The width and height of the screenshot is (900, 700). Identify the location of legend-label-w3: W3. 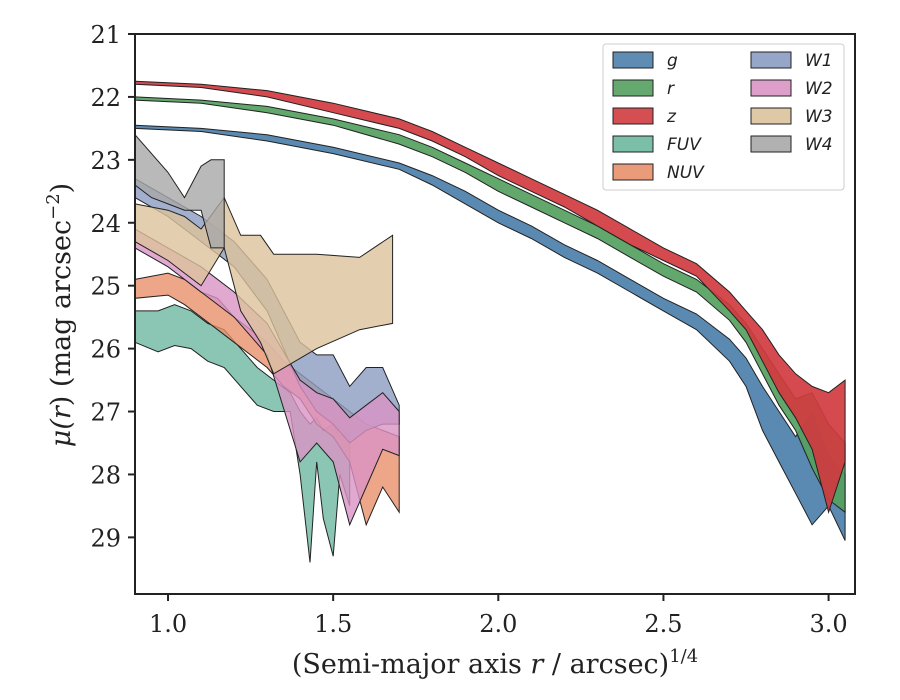
(819, 117).